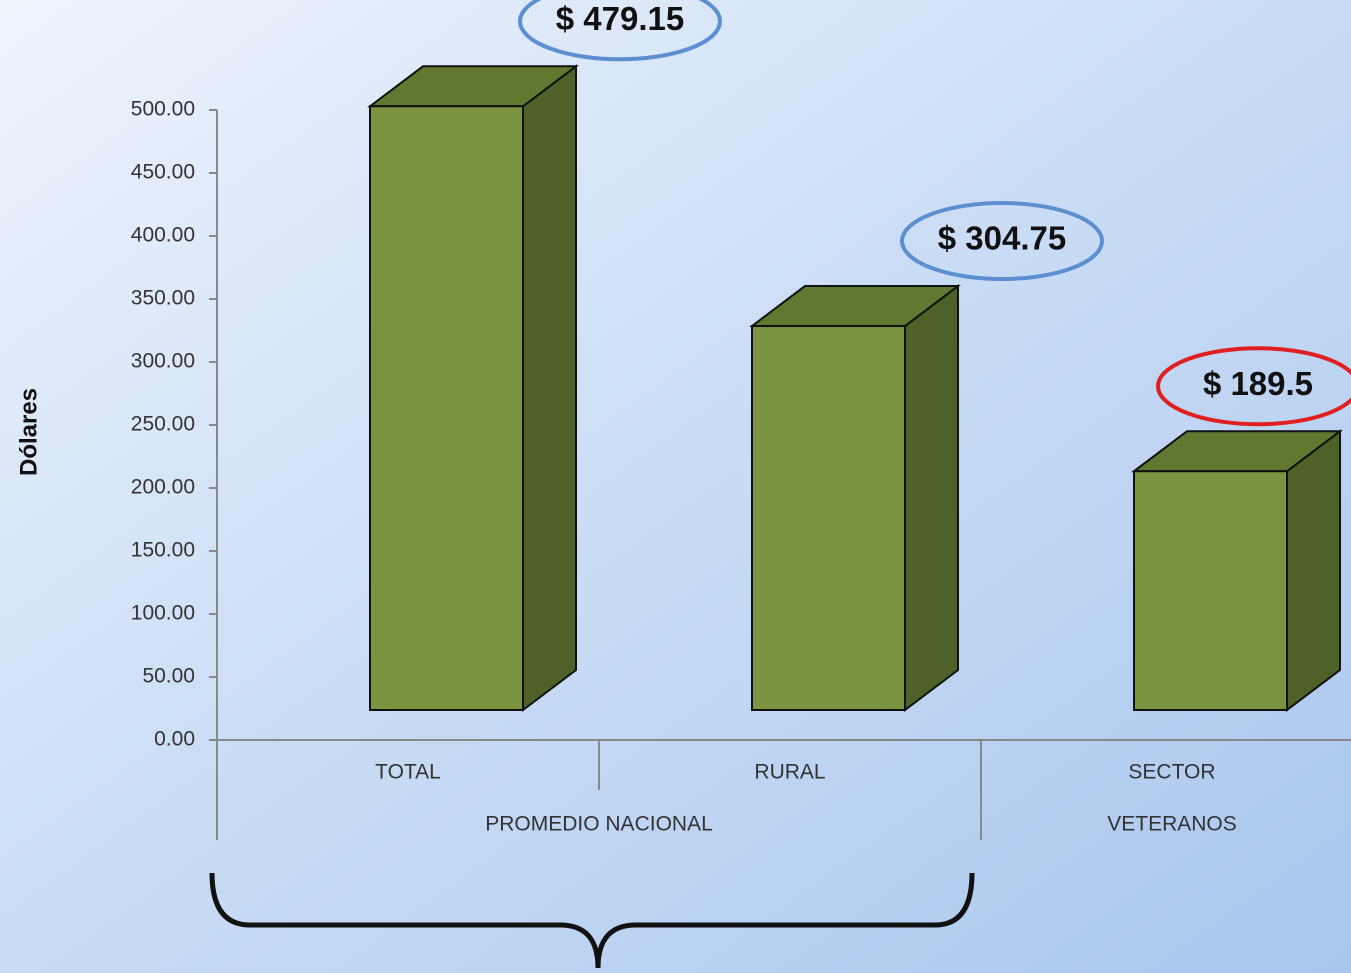  Describe the element at coordinates (163, 172) in the screenshot. I see `y-tick-label: 450.00` at that location.